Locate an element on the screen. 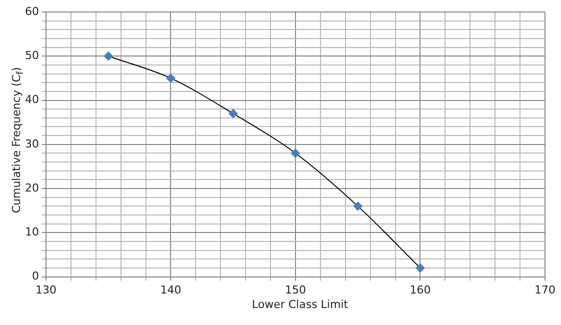 The width and height of the screenshot is (561, 325). y-tick-label: 40 is located at coordinates (31, 99).